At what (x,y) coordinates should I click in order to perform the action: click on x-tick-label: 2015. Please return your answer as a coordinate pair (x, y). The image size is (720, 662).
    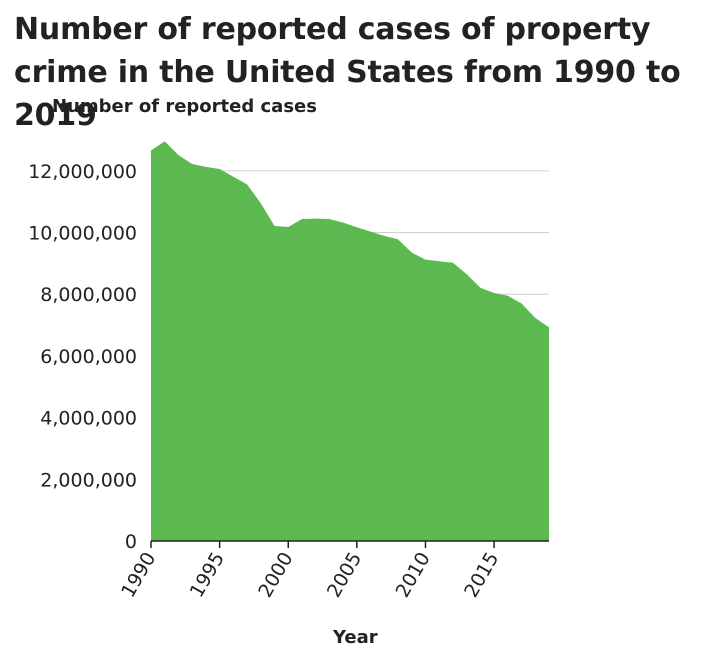
    Looking at the image, I should click on (481, 575).